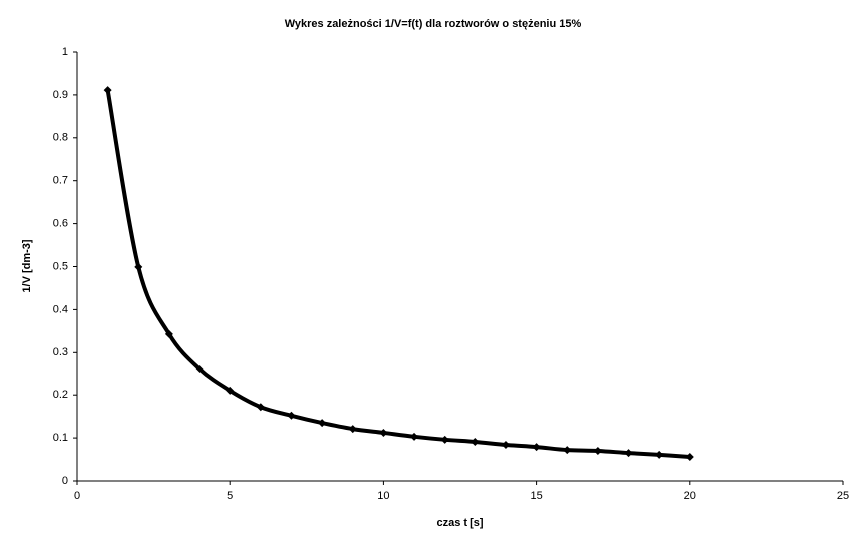 The width and height of the screenshot is (866, 548). I want to click on x-tick-label: 20, so click(690, 496).